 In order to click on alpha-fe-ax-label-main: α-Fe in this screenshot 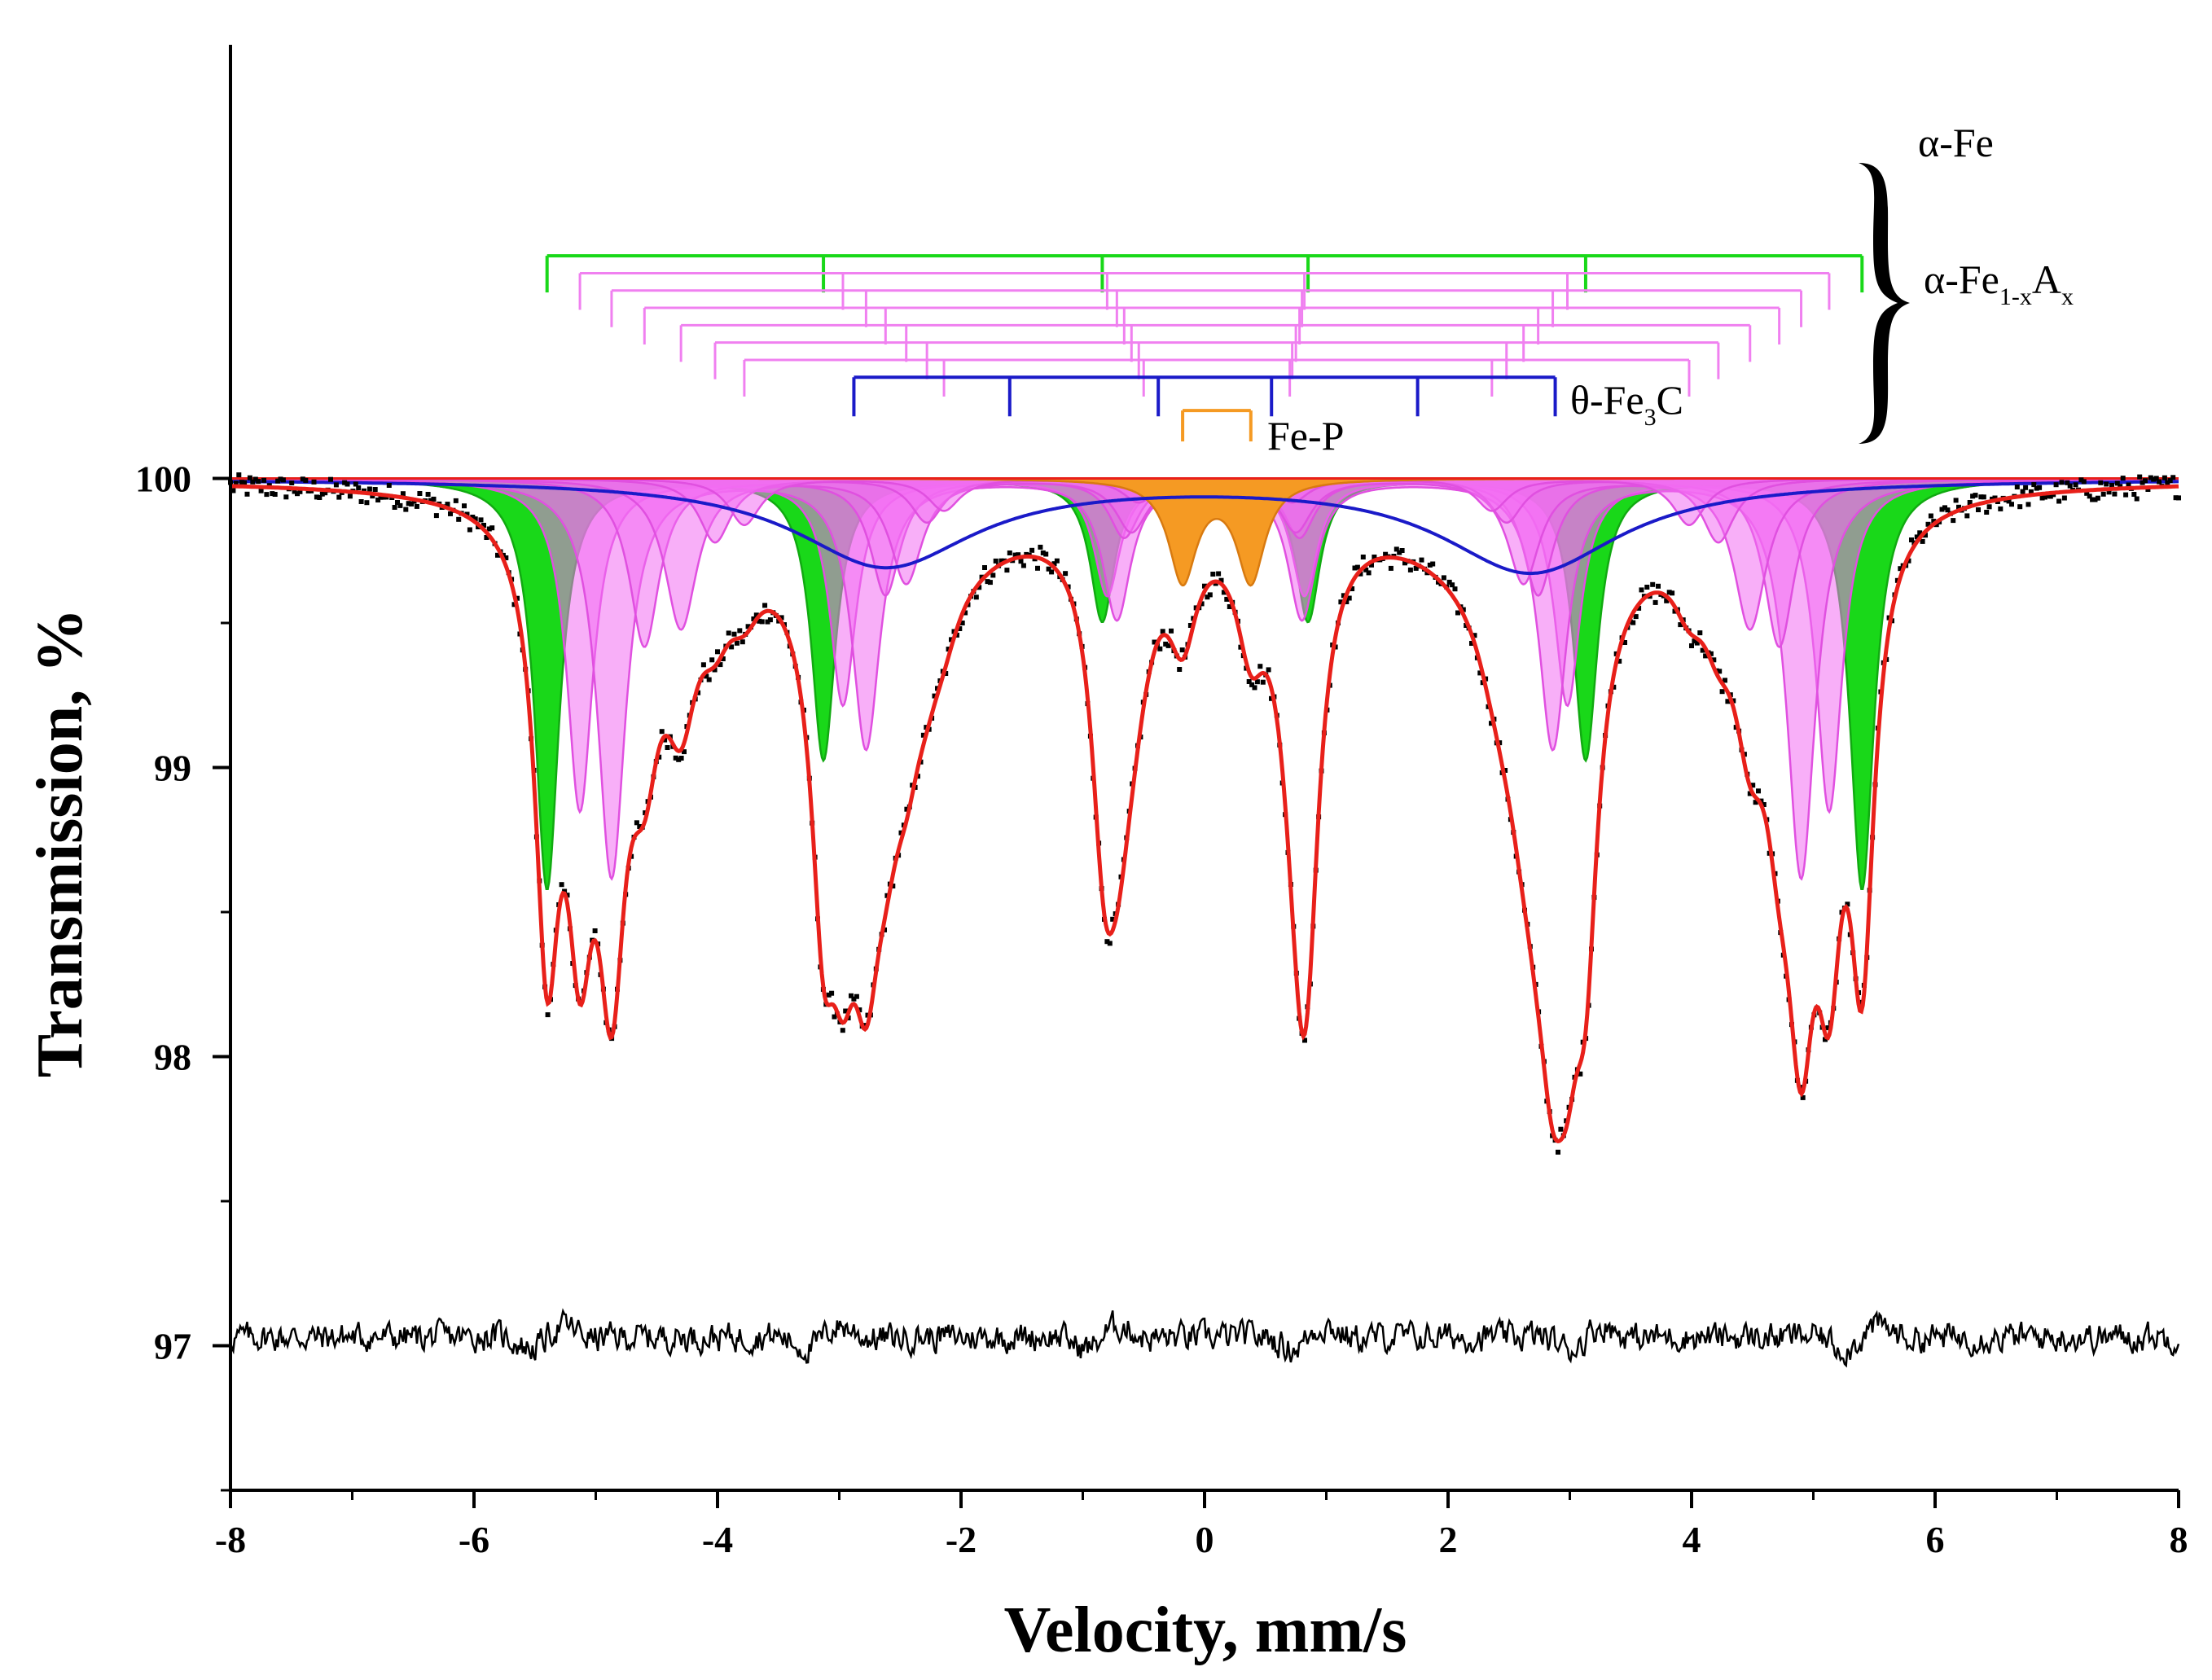, I will do `click(1961, 280)`.